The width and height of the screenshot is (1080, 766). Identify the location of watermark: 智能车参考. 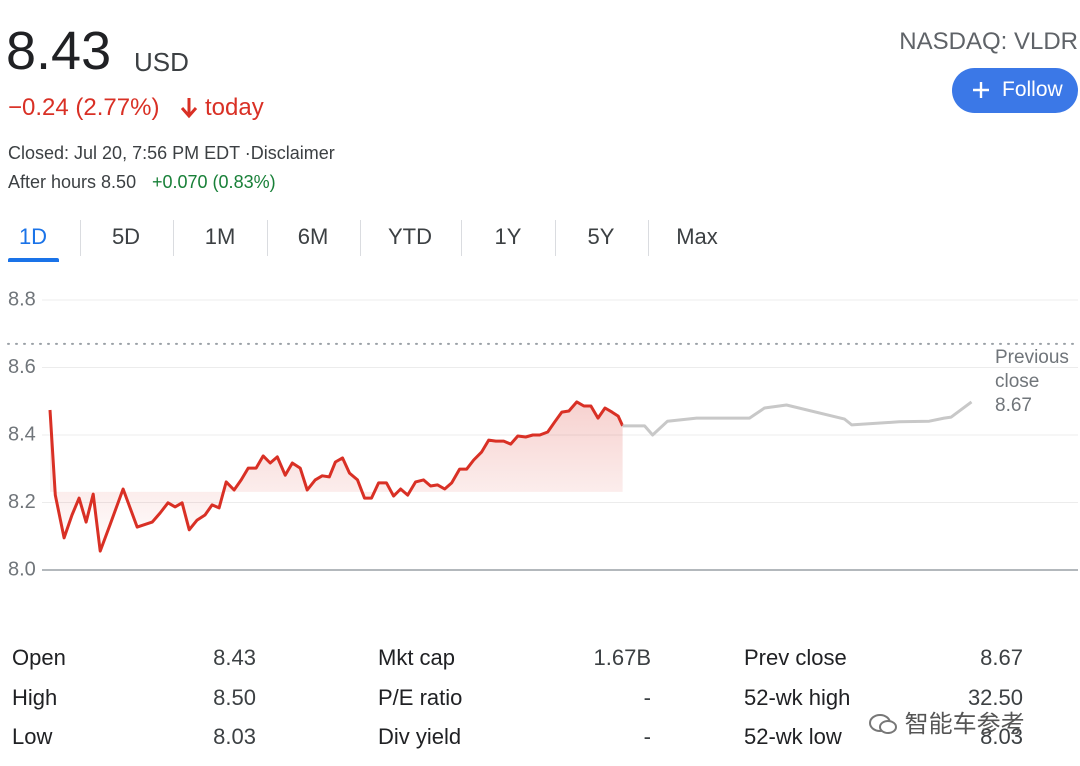
(946, 721).